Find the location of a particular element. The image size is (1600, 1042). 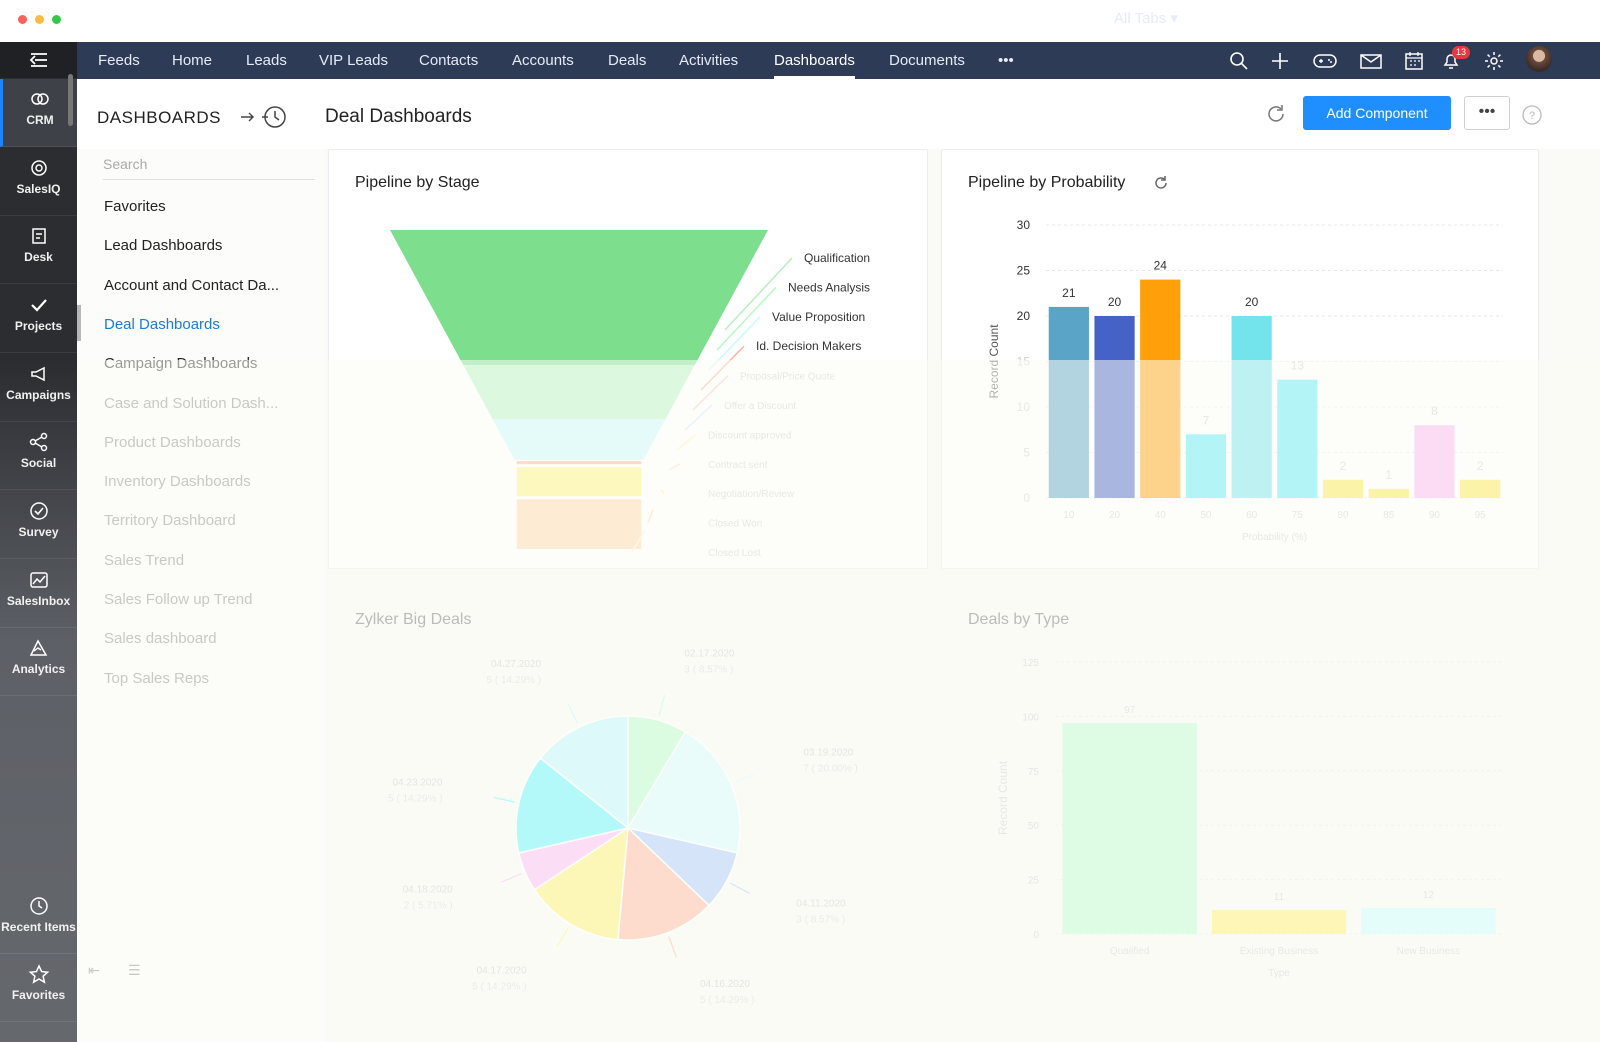

nav-tab-documents: Documents is located at coordinates (927, 60).